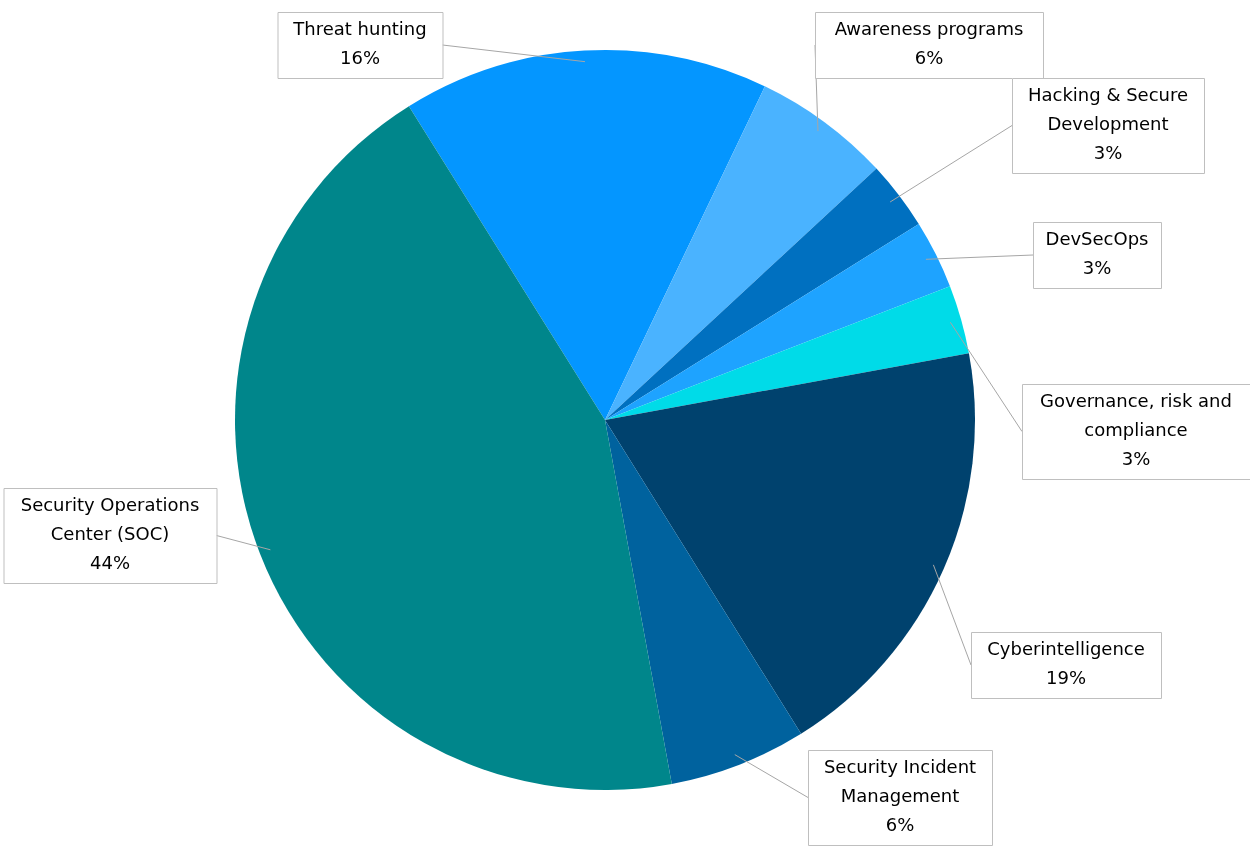 Image resolution: width=1250 pixels, height=846 pixels. Describe the element at coordinates (1066, 678) in the screenshot. I see `data-label: 19%` at that location.